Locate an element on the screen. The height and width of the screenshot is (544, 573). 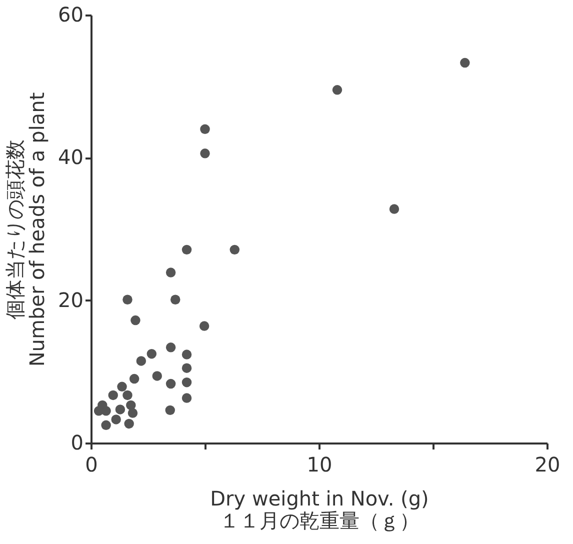
x-axis-title: Dry weight in Nov. (g) １１月の乾重量（ｇ） is located at coordinates (319, 509).